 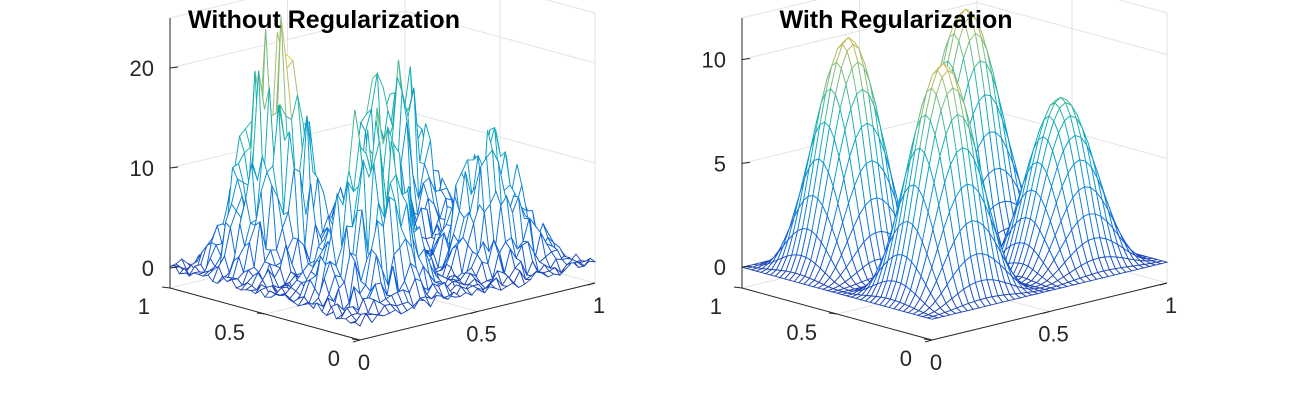 What do you see at coordinates (324, 20) in the screenshot?
I see `chart-title: Without Regularization` at bounding box center [324, 20].